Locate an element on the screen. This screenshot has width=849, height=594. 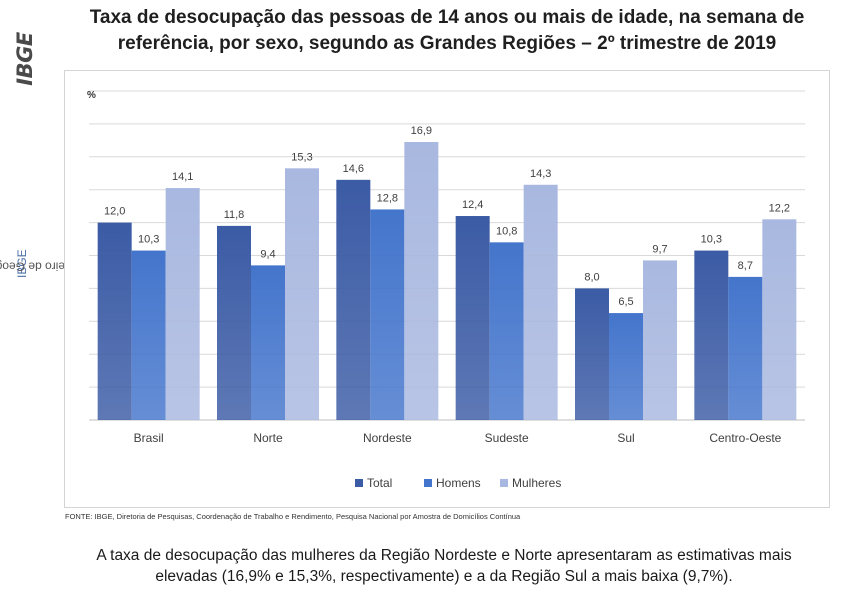
data-label: 12,4 is located at coordinates (472, 205).